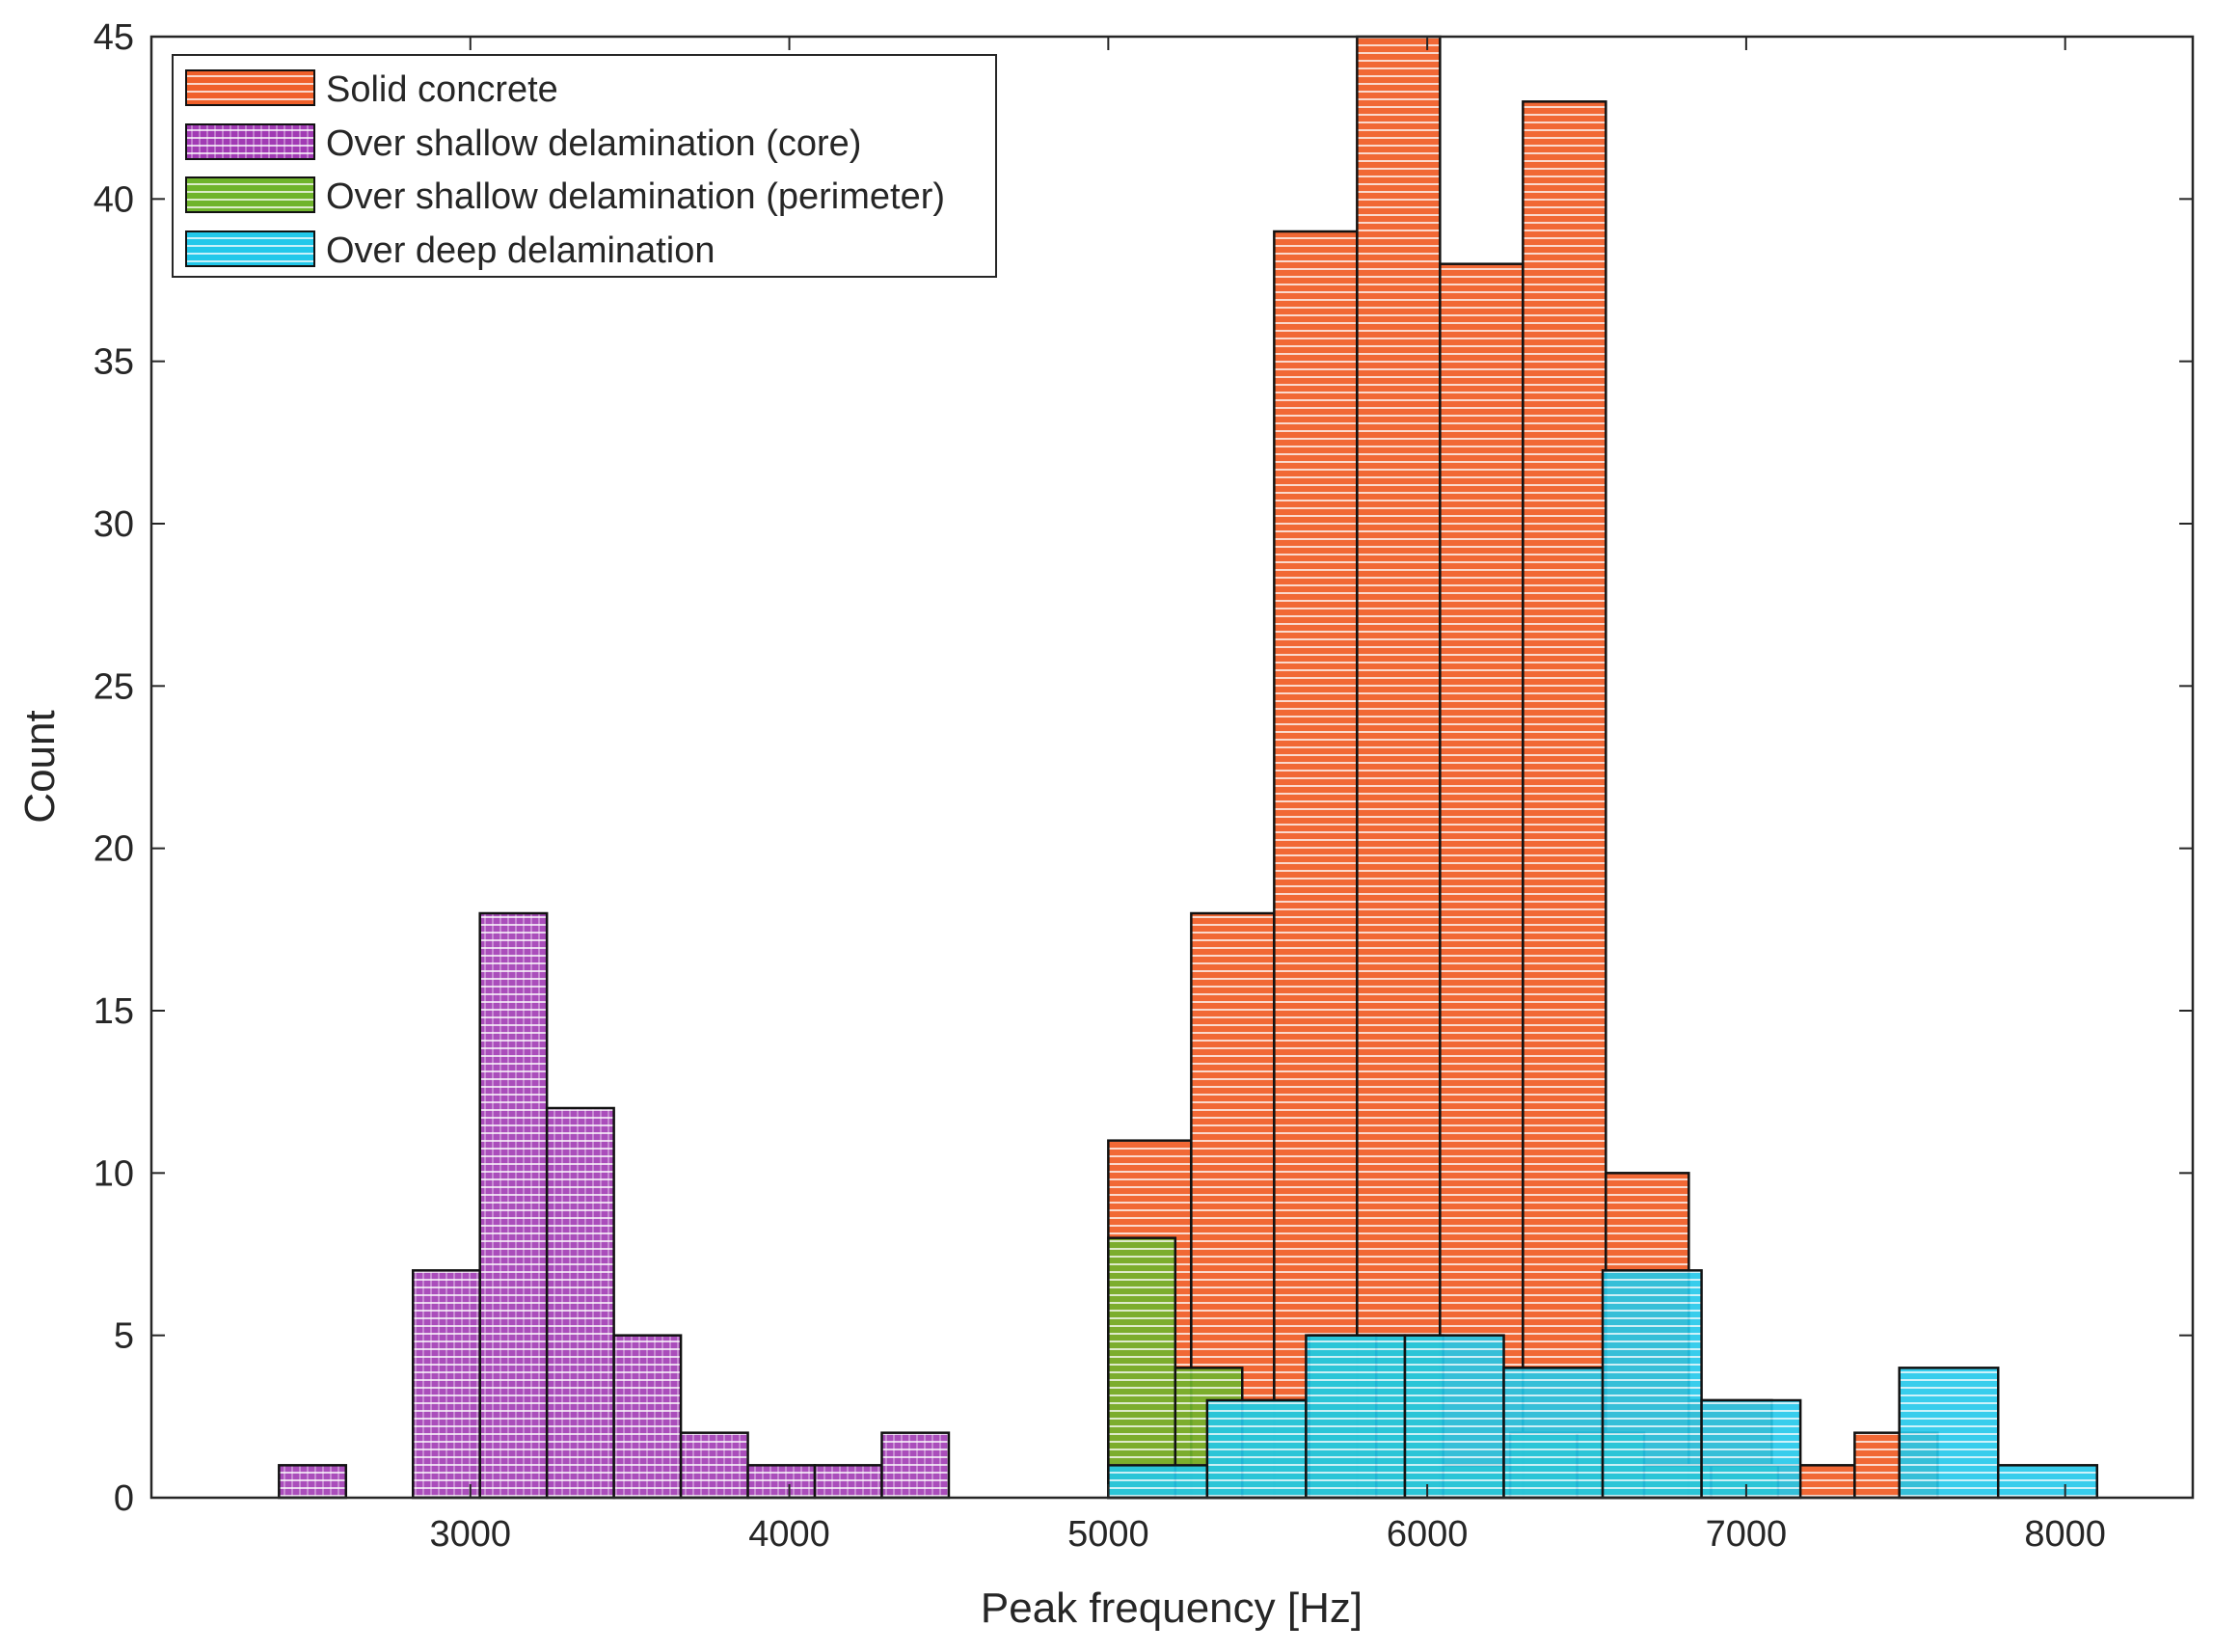 The image size is (2213, 1652). Describe the element at coordinates (114, 686) in the screenshot. I see `y-tick-label: 25` at that location.